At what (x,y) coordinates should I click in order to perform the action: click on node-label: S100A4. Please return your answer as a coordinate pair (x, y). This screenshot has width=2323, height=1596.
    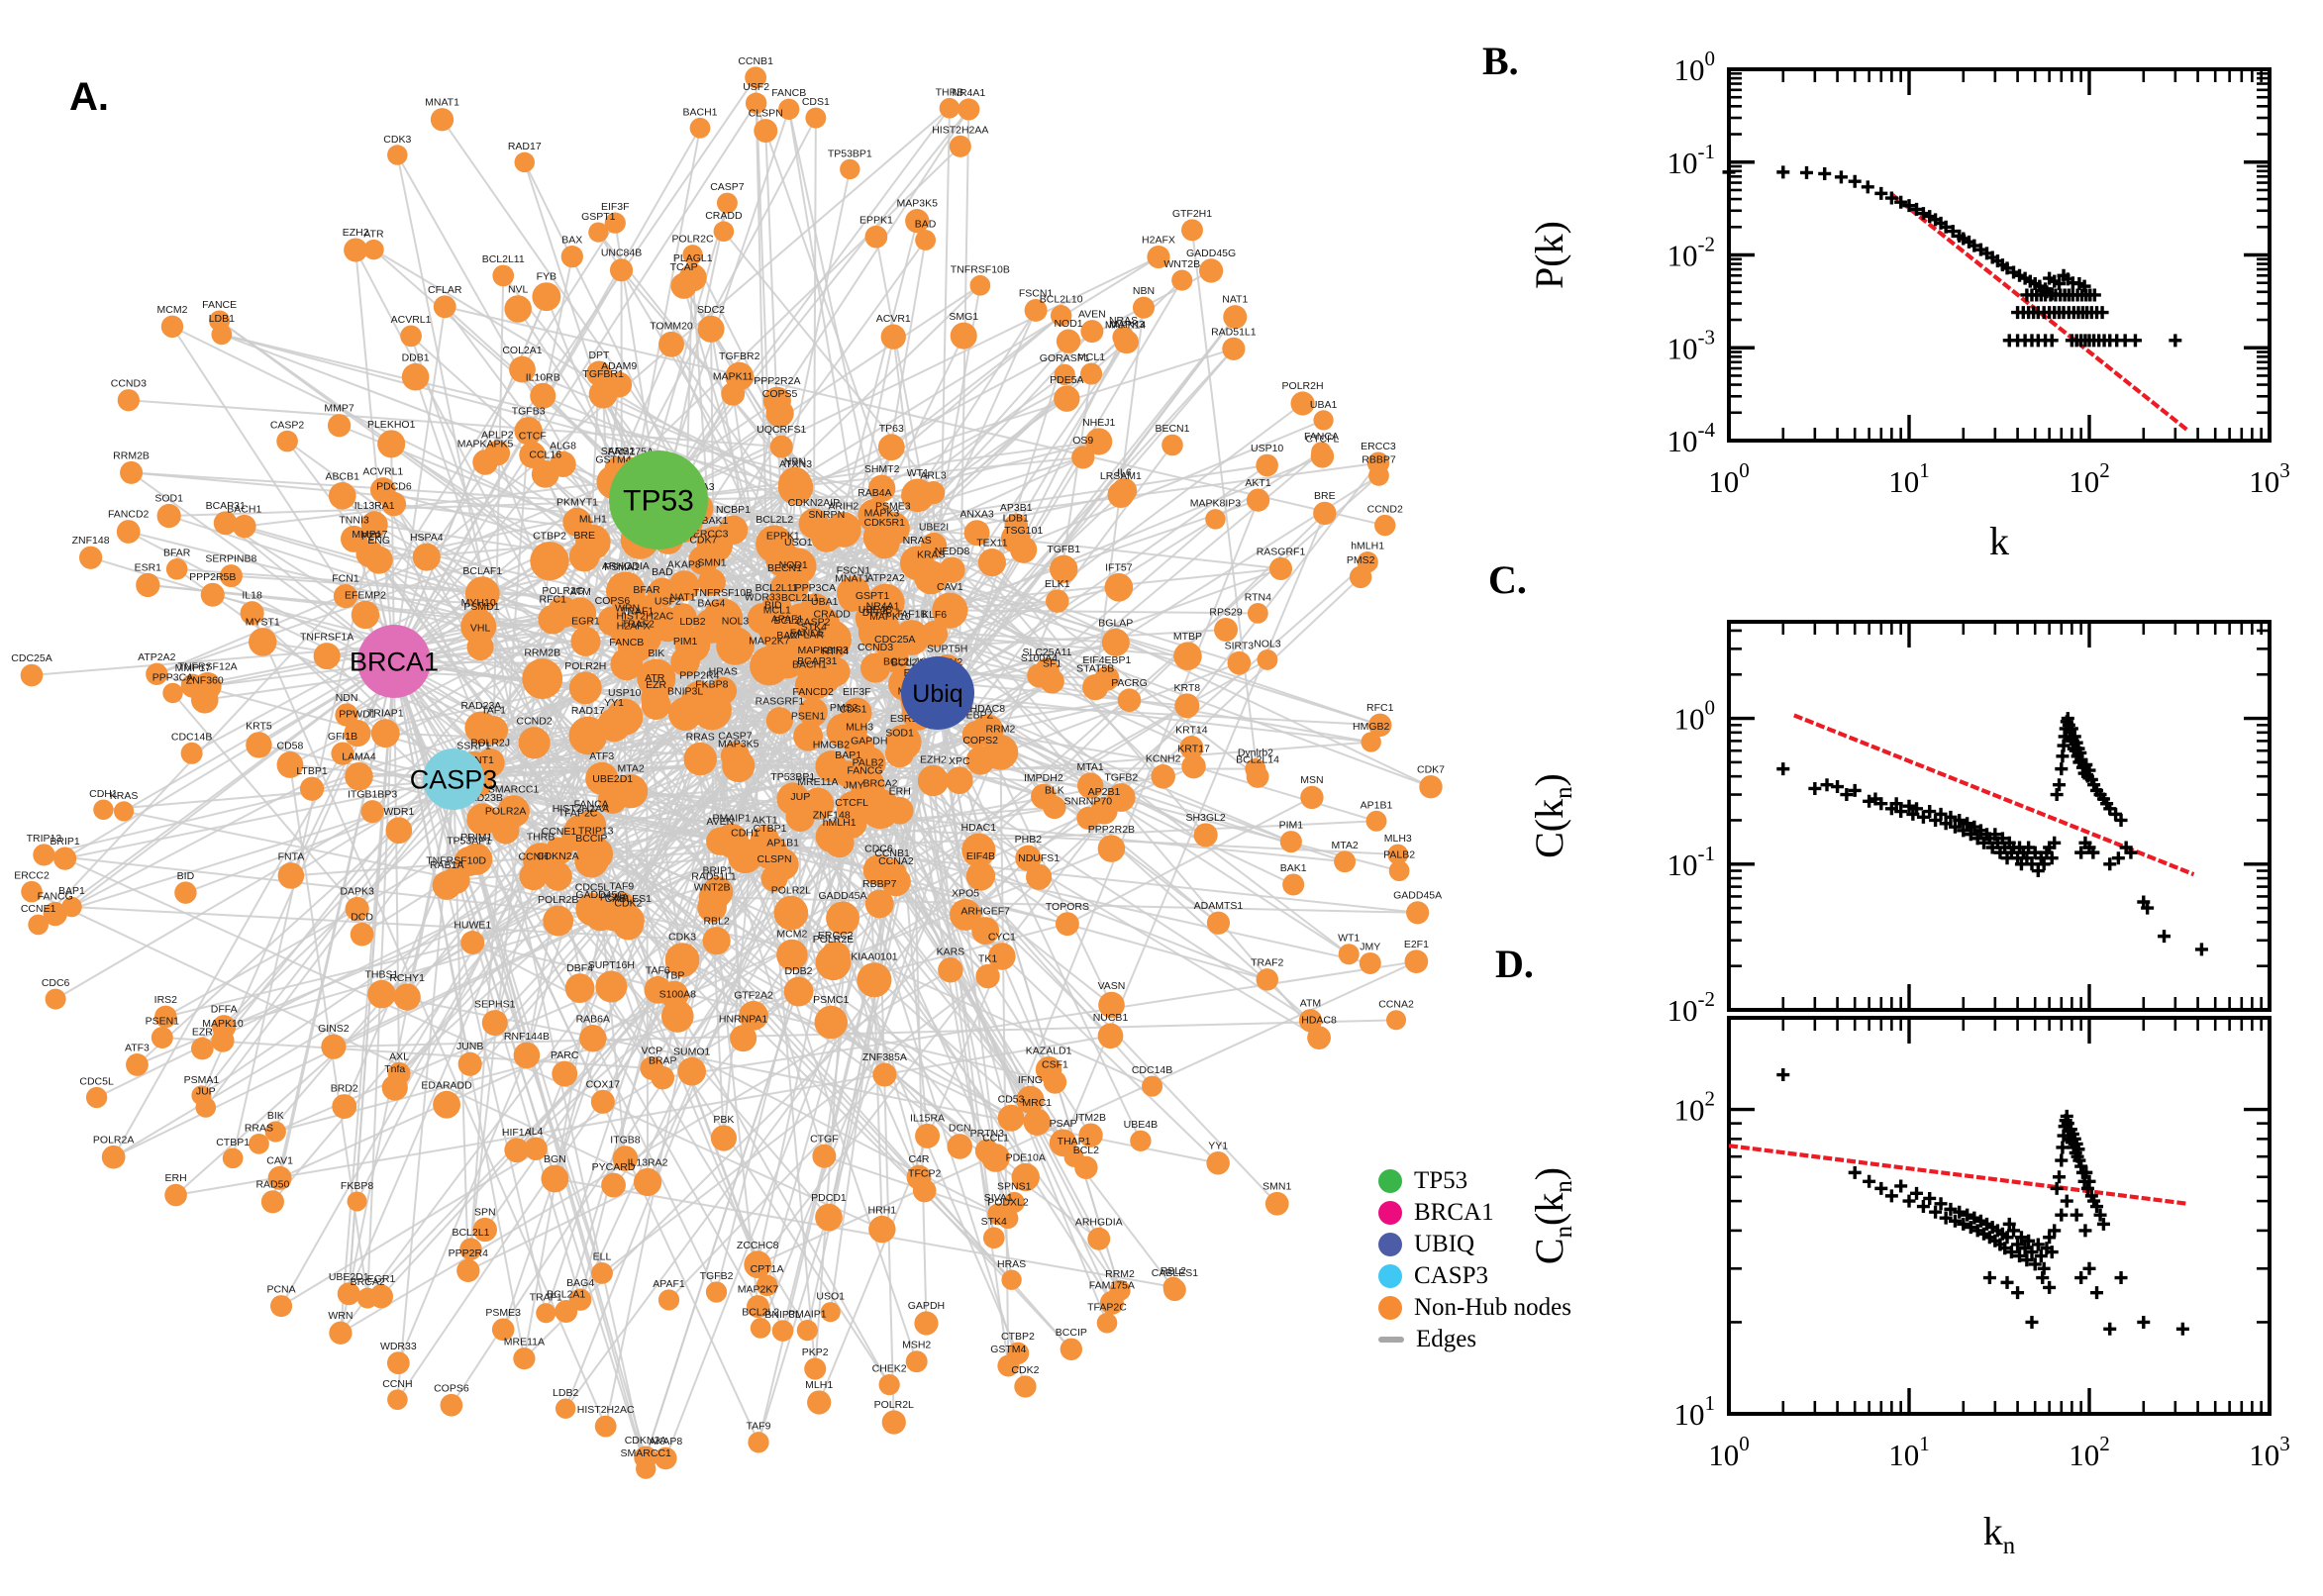
    Looking at the image, I should click on (1040, 658).